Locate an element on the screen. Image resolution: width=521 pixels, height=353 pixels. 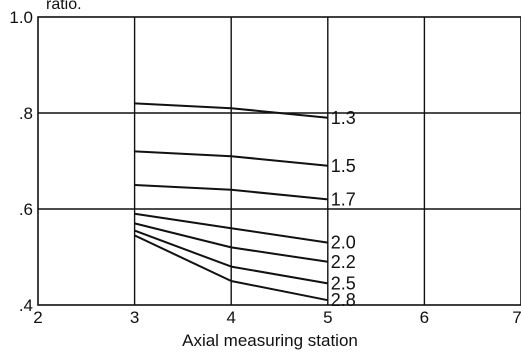
series-label-2-0: 2.0 is located at coordinates (343, 243).